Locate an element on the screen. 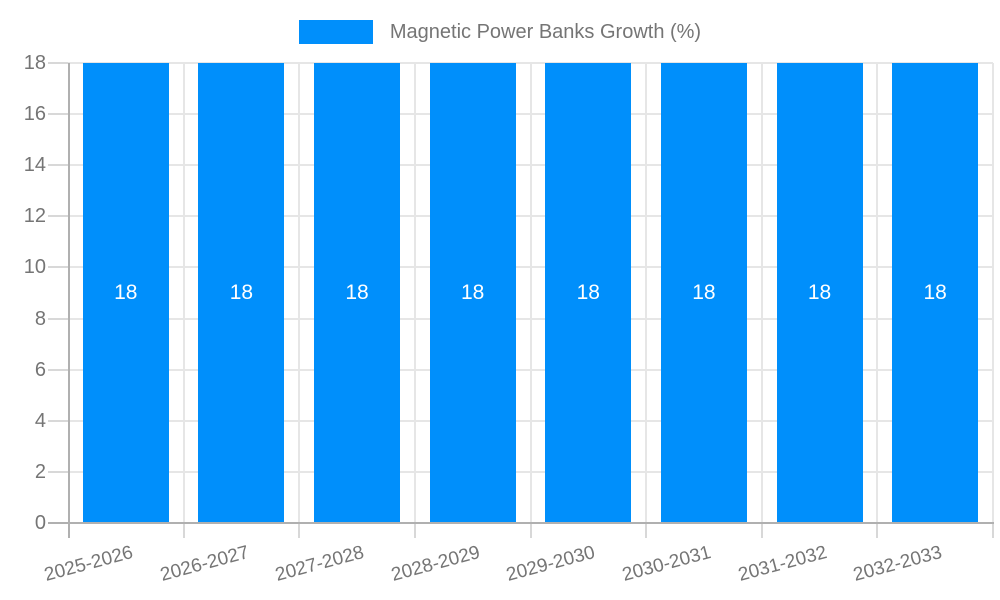  x-axis-tick-label: 2028-2029 is located at coordinates (435, 564).